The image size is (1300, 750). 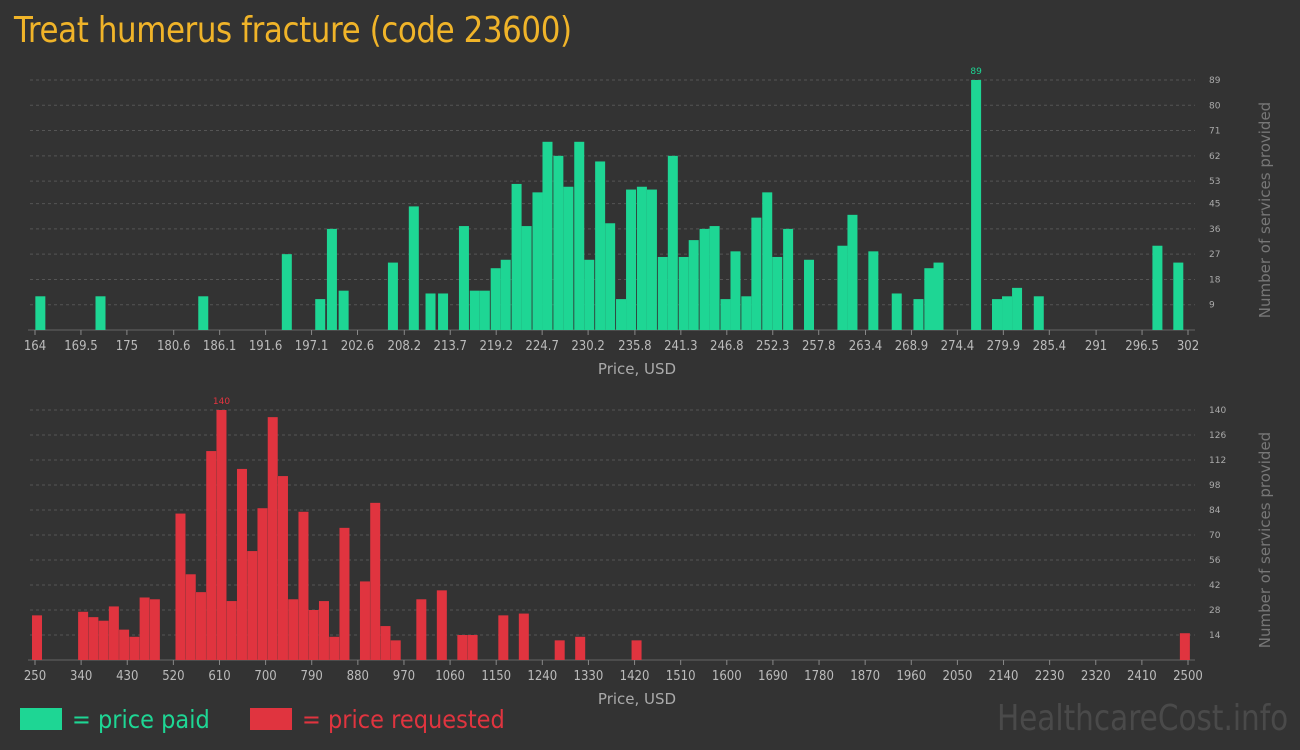 I want to click on requested-x-axis-title: Price, USD, so click(x=637, y=699).